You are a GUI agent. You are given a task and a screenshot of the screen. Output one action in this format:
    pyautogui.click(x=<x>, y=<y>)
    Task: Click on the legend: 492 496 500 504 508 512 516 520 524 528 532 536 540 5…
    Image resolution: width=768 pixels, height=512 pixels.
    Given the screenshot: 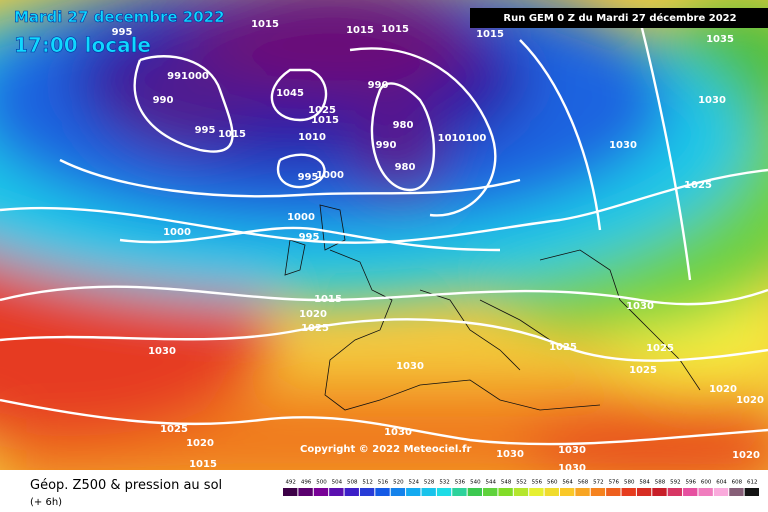 What is the action you would take?
    pyautogui.click(x=521, y=488)
    